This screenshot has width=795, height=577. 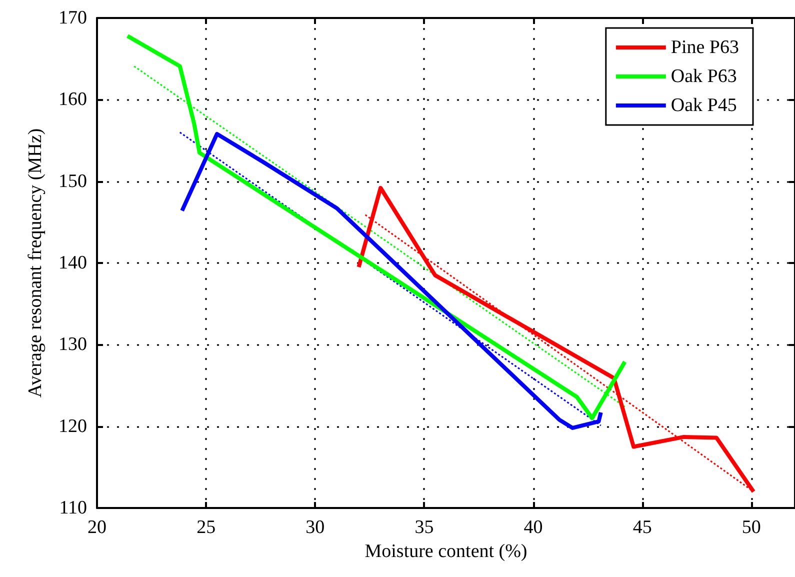 I want to click on x-axis-title: Moisture content (%), so click(x=446, y=551).